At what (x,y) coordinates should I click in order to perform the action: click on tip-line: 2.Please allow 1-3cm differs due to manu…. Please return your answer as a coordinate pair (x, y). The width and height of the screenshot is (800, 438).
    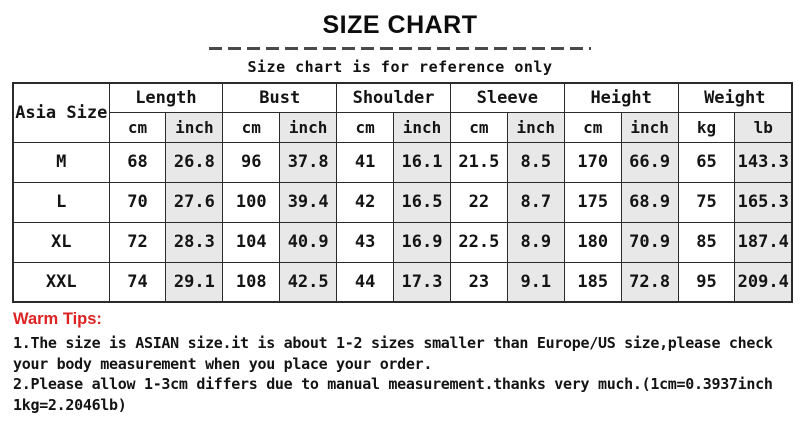
    Looking at the image, I should click on (393, 384).